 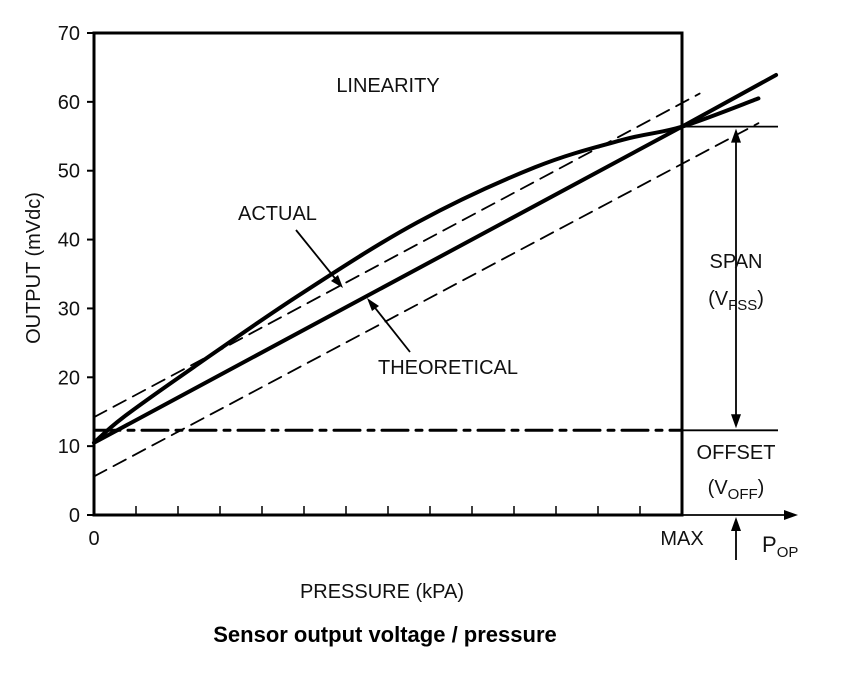 I want to click on y-tick-label: 0, so click(x=74, y=516).